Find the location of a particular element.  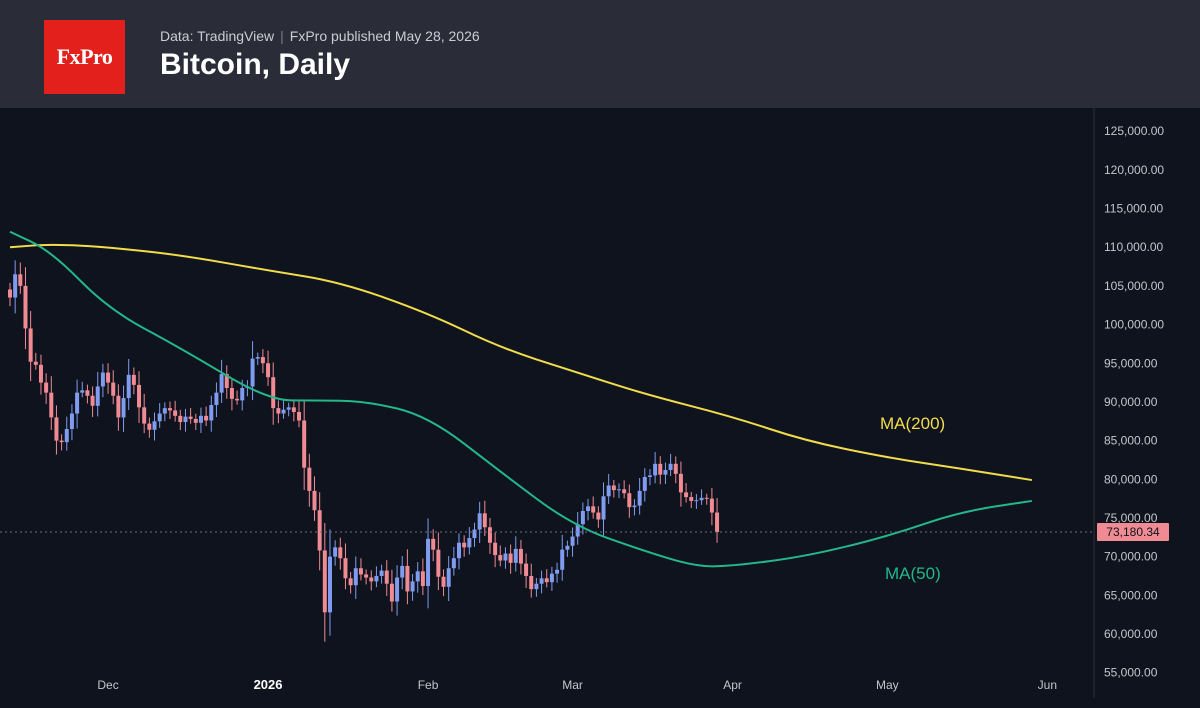

fxpro-logo: FxPro is located at coordinates (84, 57).